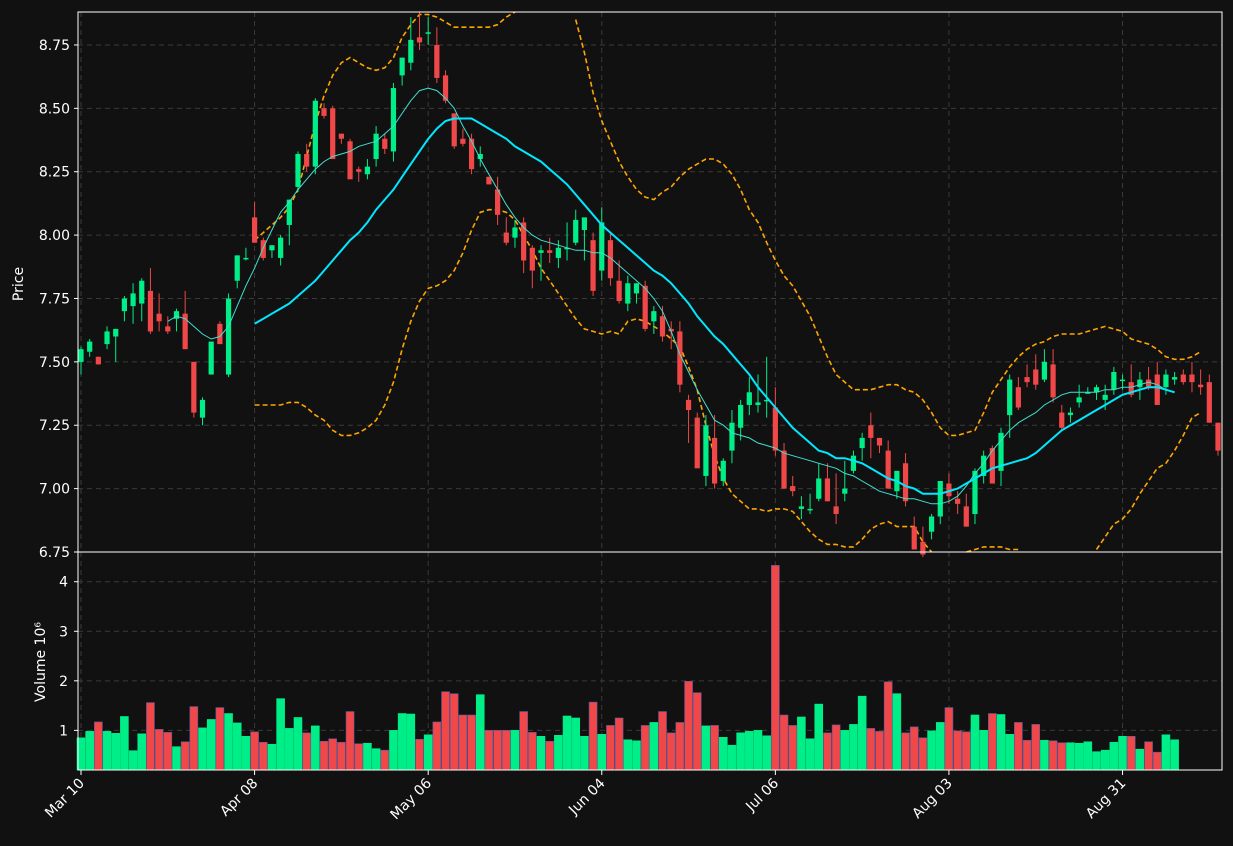  What do you see at coordinates (41, 662) in the screenshot?
I see `volume-axis-label: Volume 10⁶` at bounding box center [41, 662].